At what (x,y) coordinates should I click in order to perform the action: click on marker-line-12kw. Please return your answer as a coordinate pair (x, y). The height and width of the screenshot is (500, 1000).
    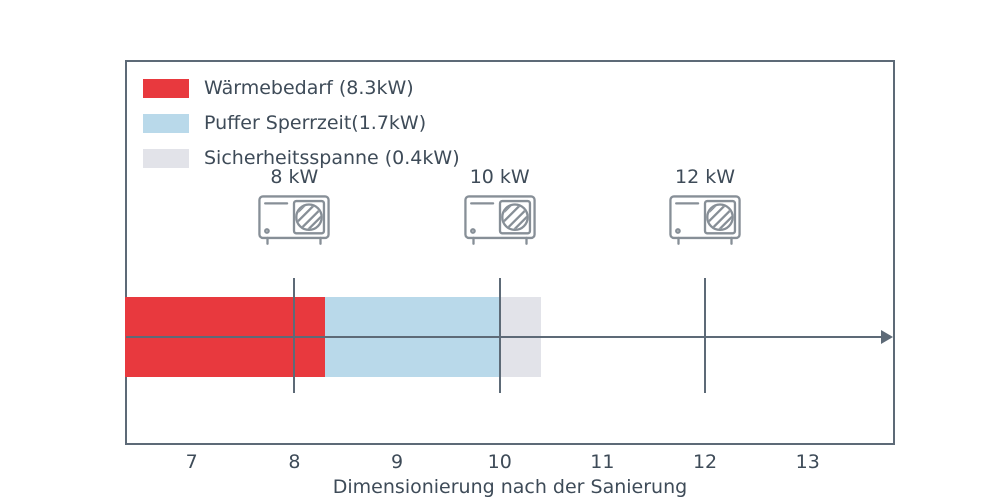
    Looking at the image, I should click on (705, 335).